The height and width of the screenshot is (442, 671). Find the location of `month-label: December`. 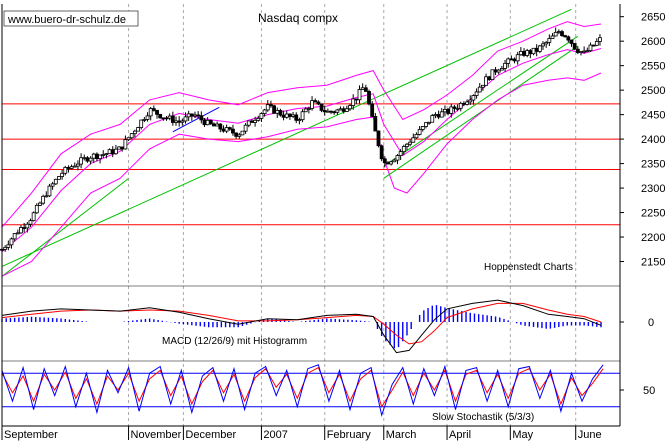

month-label: December is located at coordinates (210, 435).